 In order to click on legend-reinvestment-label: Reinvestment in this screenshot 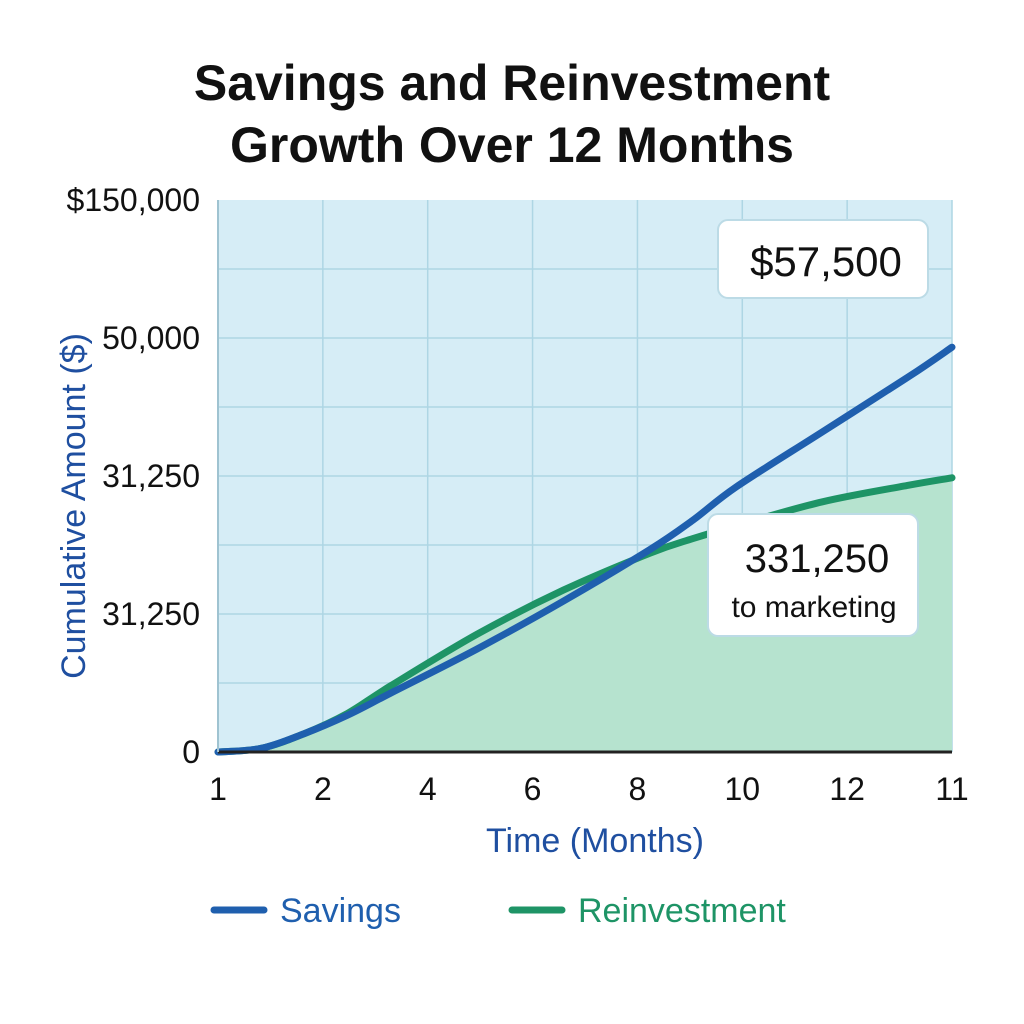, I will do `click(682, 911)`.